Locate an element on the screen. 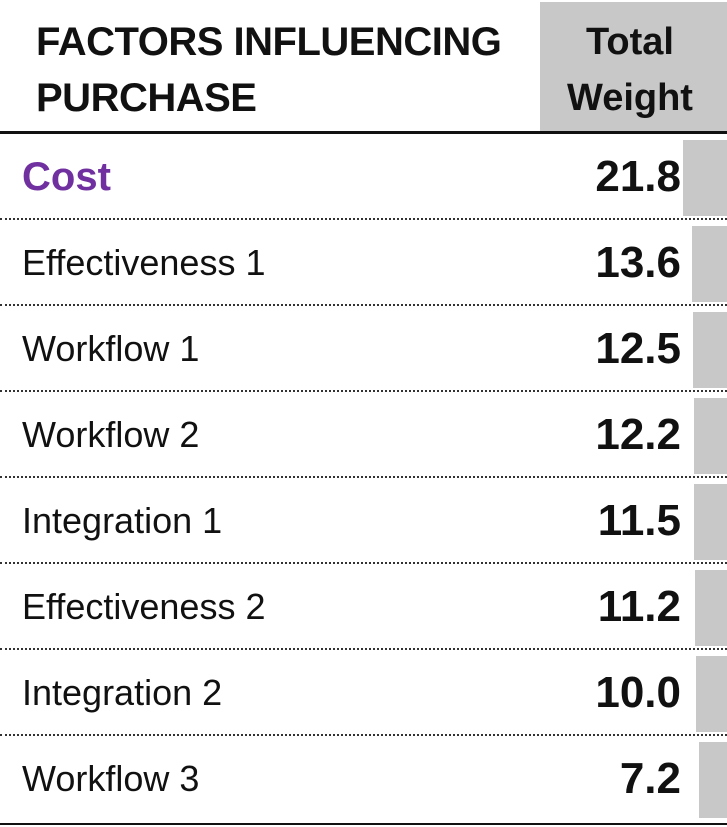  total-weight-value: 13.6 is located at coordinates (638, 262).